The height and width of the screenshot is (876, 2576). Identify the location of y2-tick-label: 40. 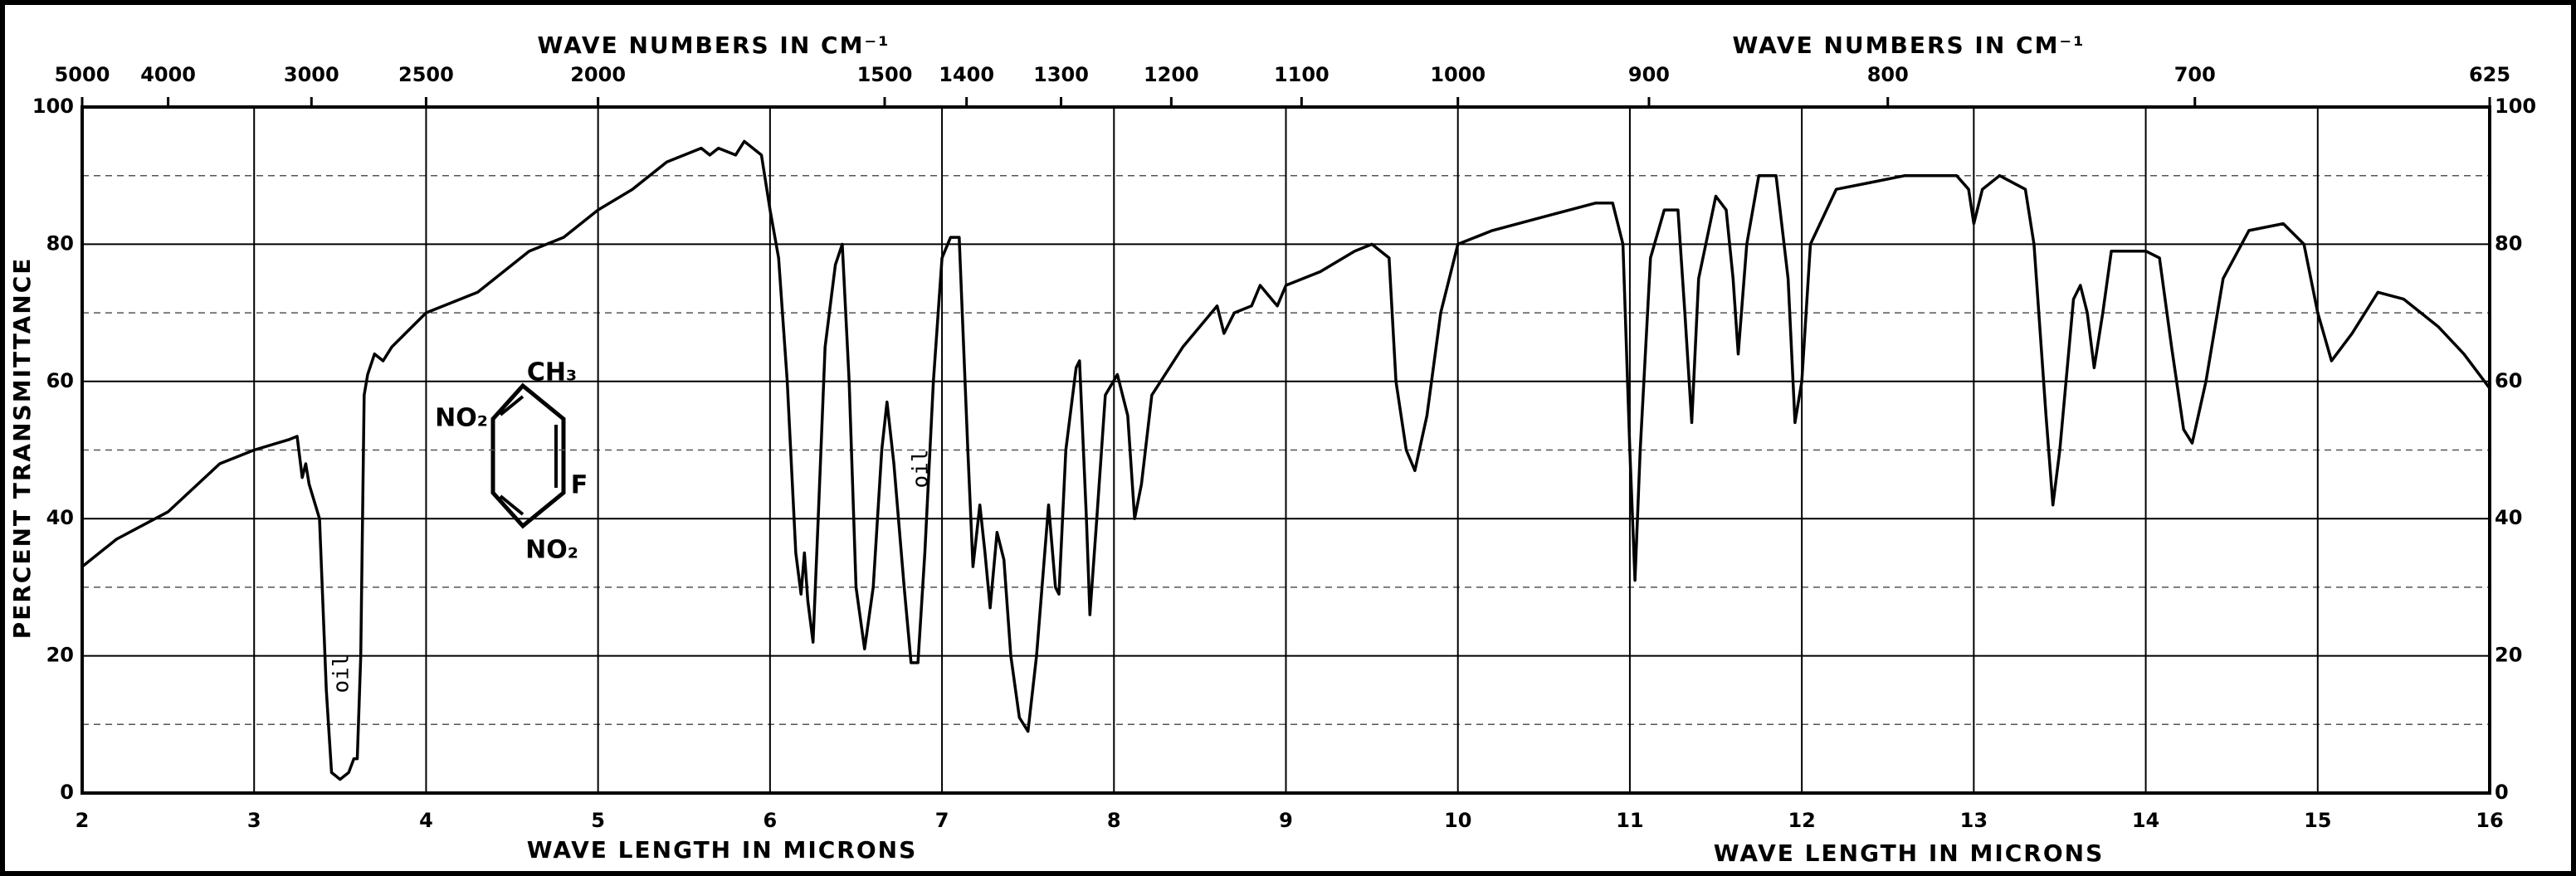
(2508, 517).